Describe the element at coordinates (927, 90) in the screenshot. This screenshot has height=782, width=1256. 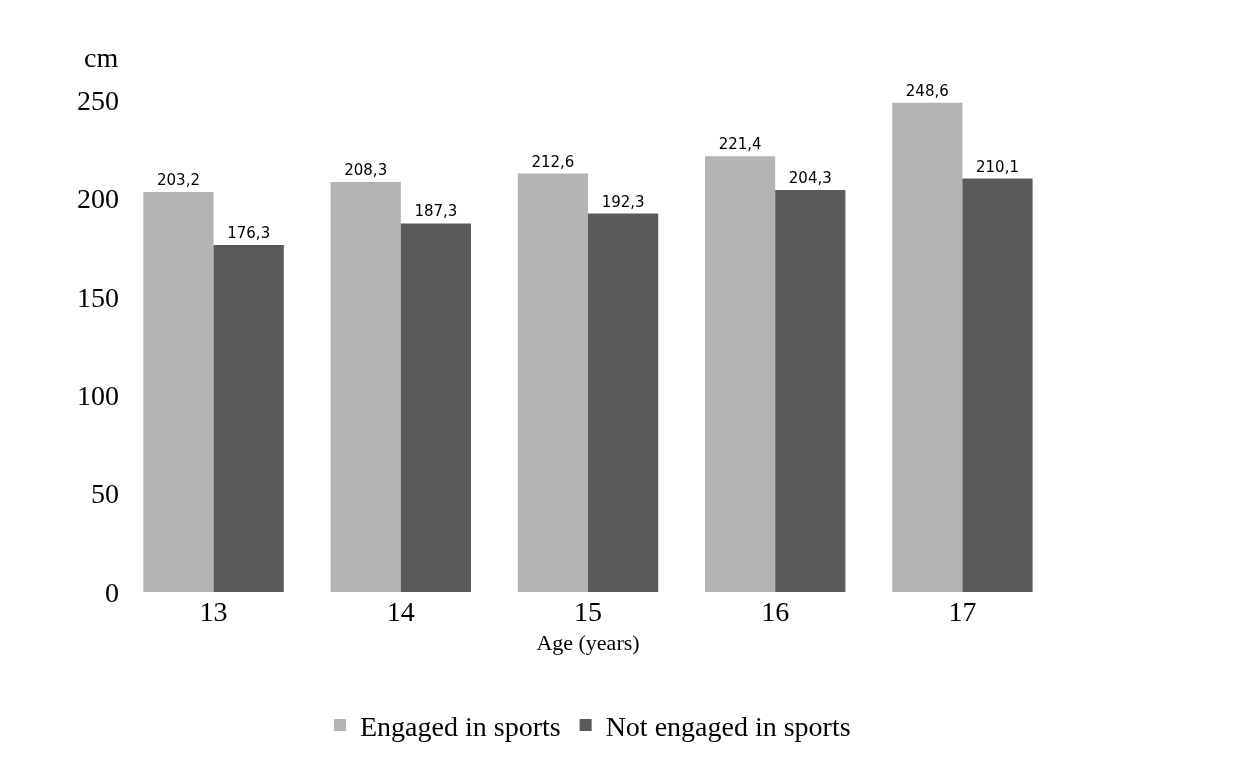
I see `data-label: 248,6` at that location.